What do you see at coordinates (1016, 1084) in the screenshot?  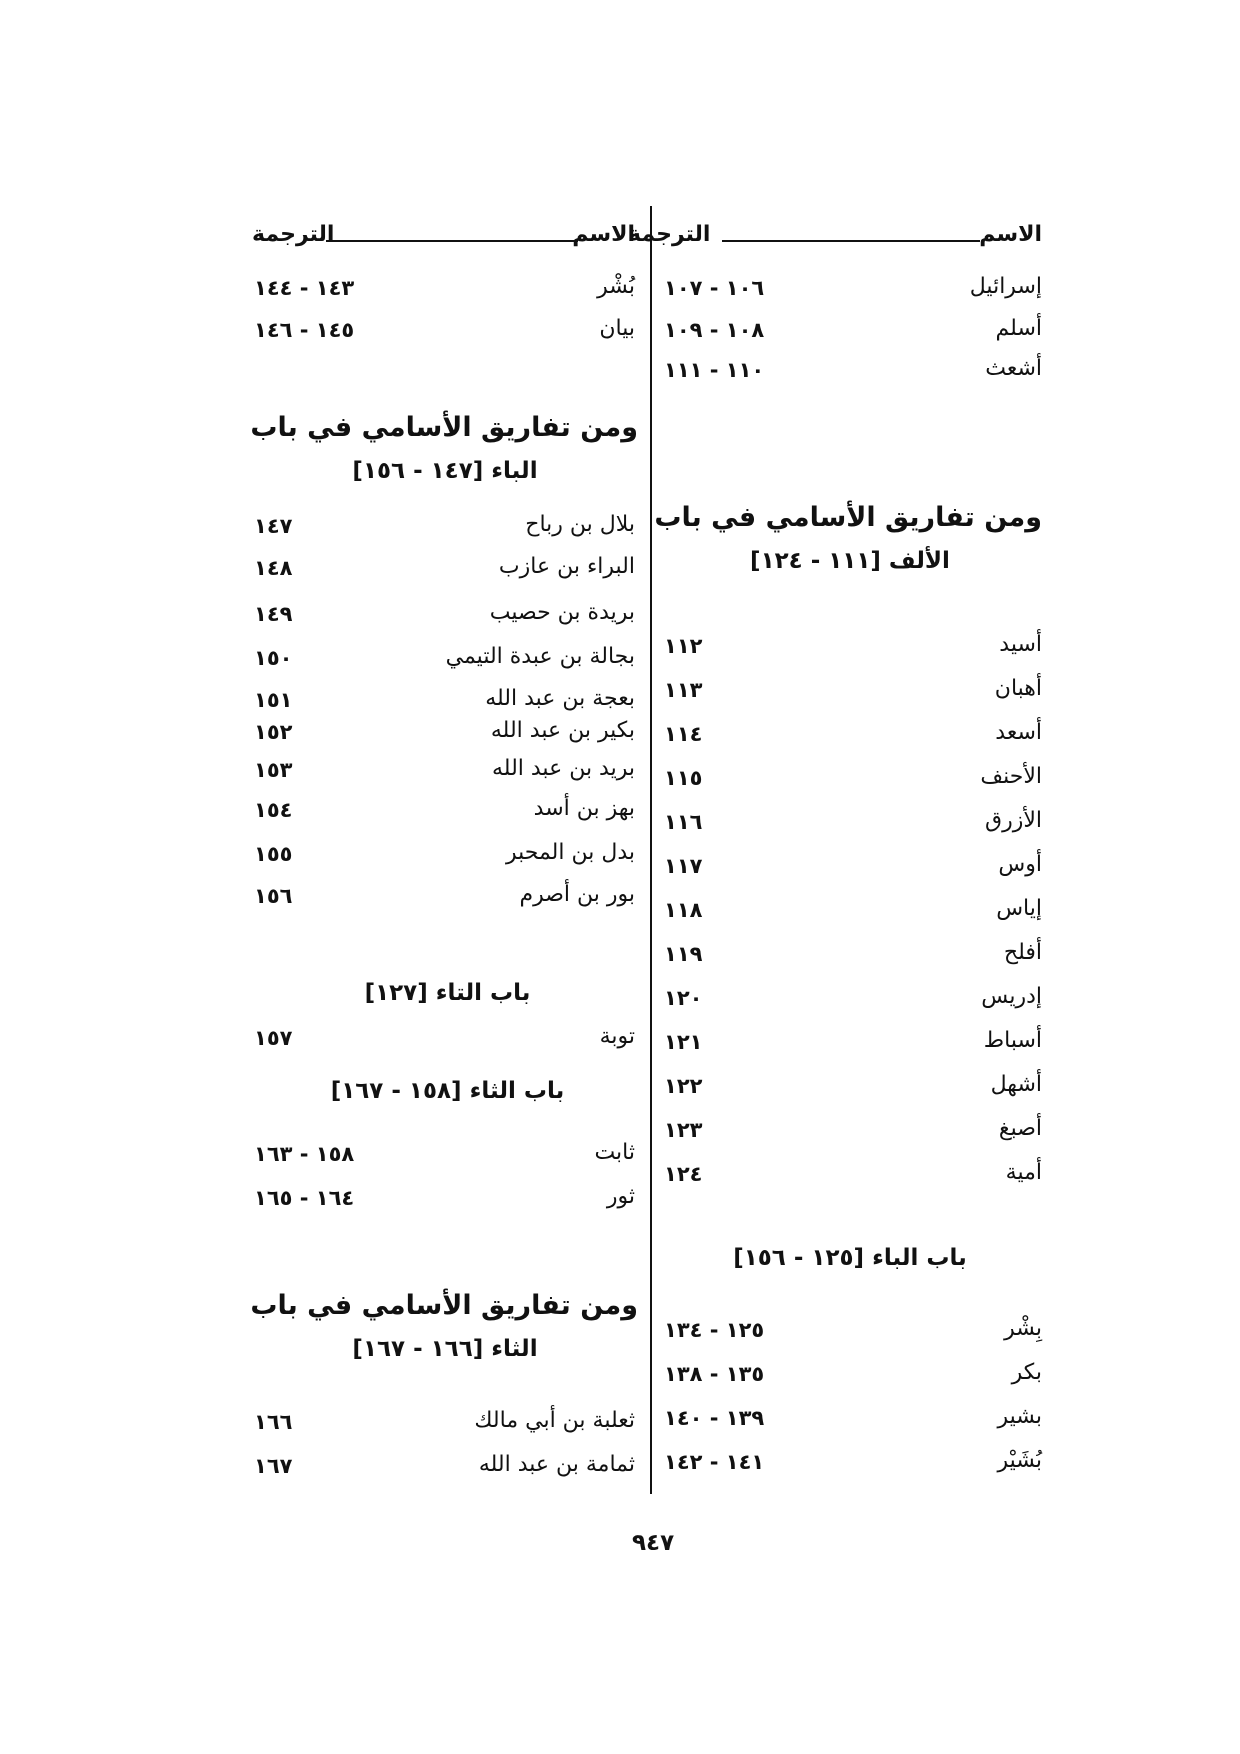 I see `entry-name: أشهل` at bounding box center [1016, 1084].